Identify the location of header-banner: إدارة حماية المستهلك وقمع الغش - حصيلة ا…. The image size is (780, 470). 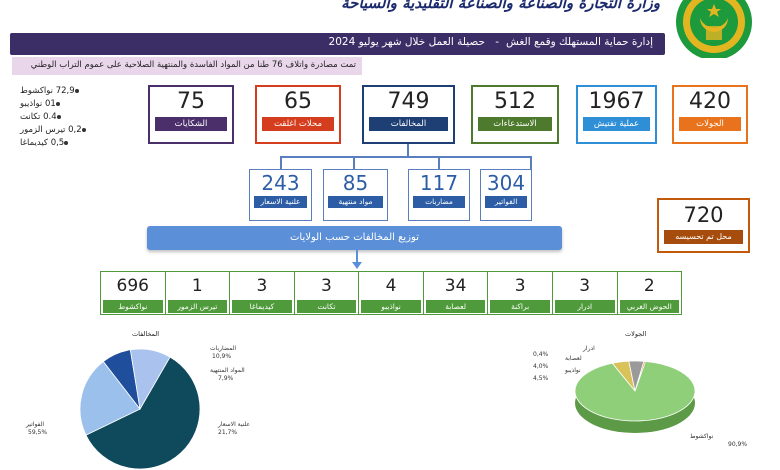
(337, 44).